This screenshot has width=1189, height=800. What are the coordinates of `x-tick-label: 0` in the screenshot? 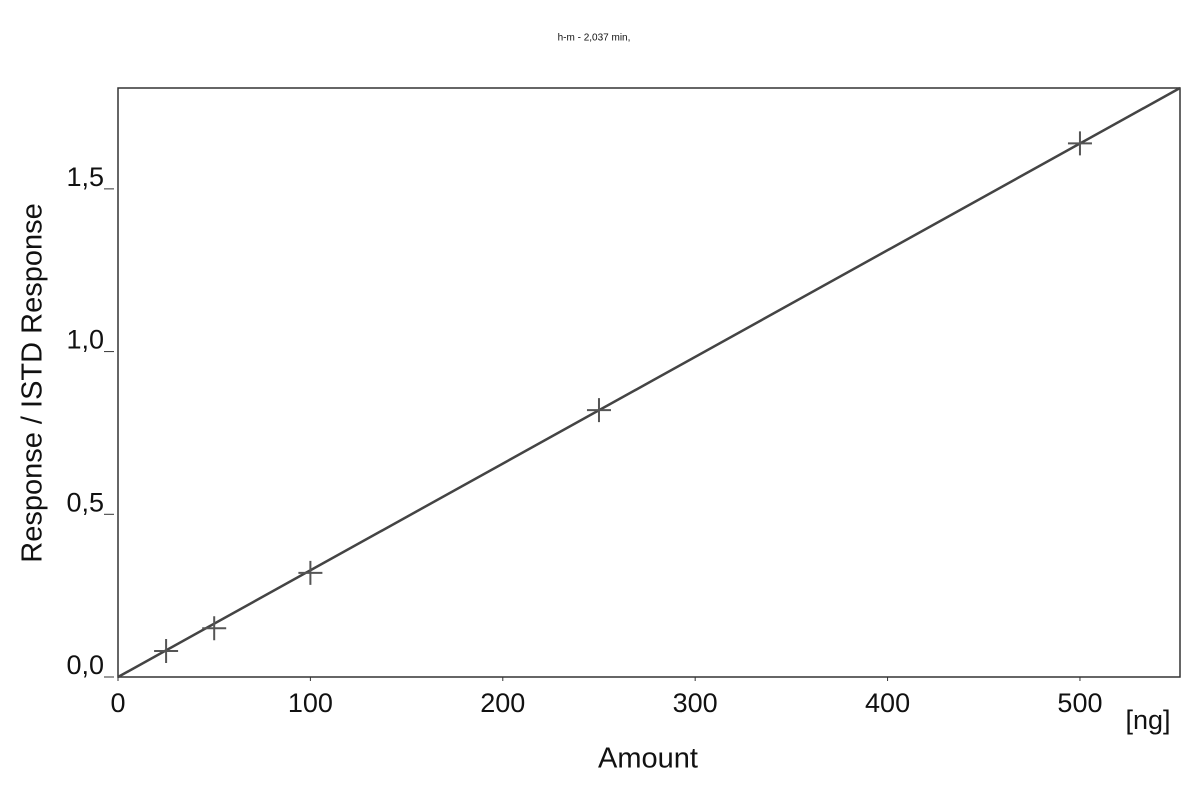 It's located at (117, 703).